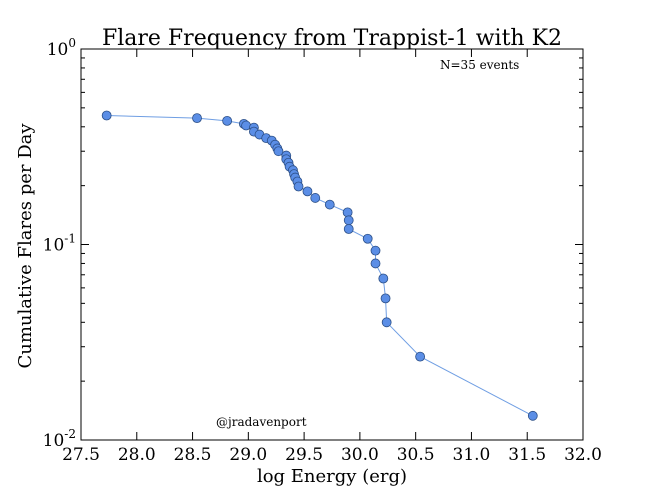 The image size is (648, 504). What do you see at coordinates (527, 455) in the screenshot?
I see `x-tick-label: 31.5` at bounding box center [527, 455].